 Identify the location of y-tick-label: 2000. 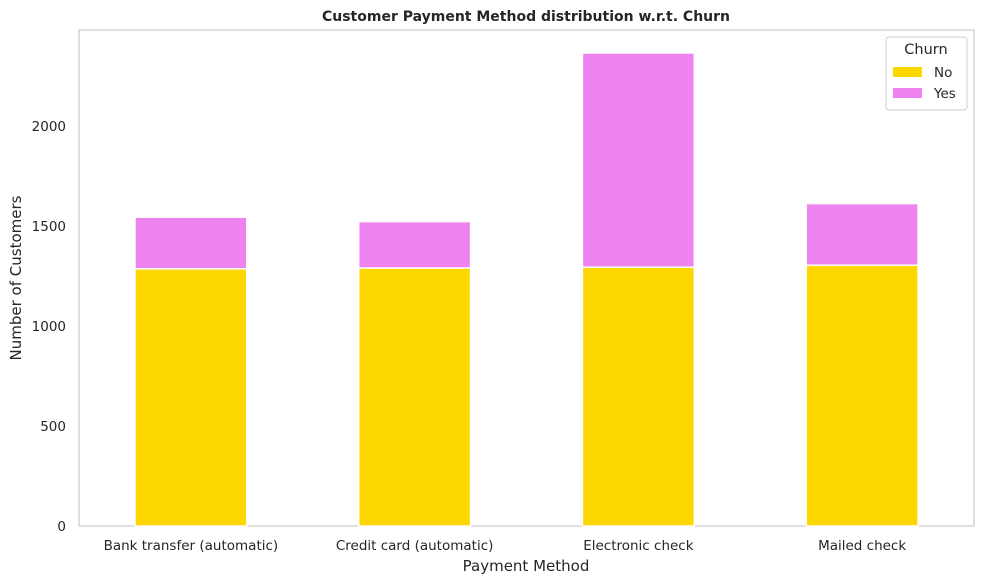
(49, 127).